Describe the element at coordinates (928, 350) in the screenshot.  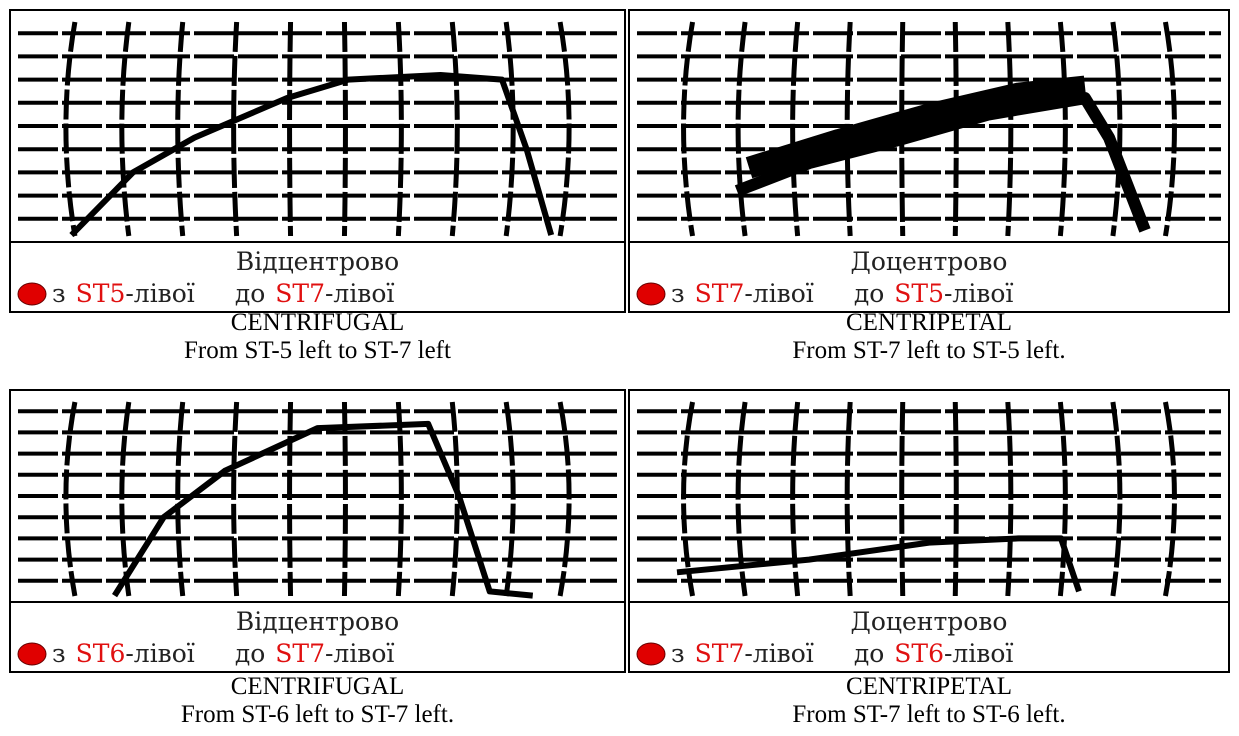
I see `caption-line: From ST-7 left to ST-5 left.` at that location.